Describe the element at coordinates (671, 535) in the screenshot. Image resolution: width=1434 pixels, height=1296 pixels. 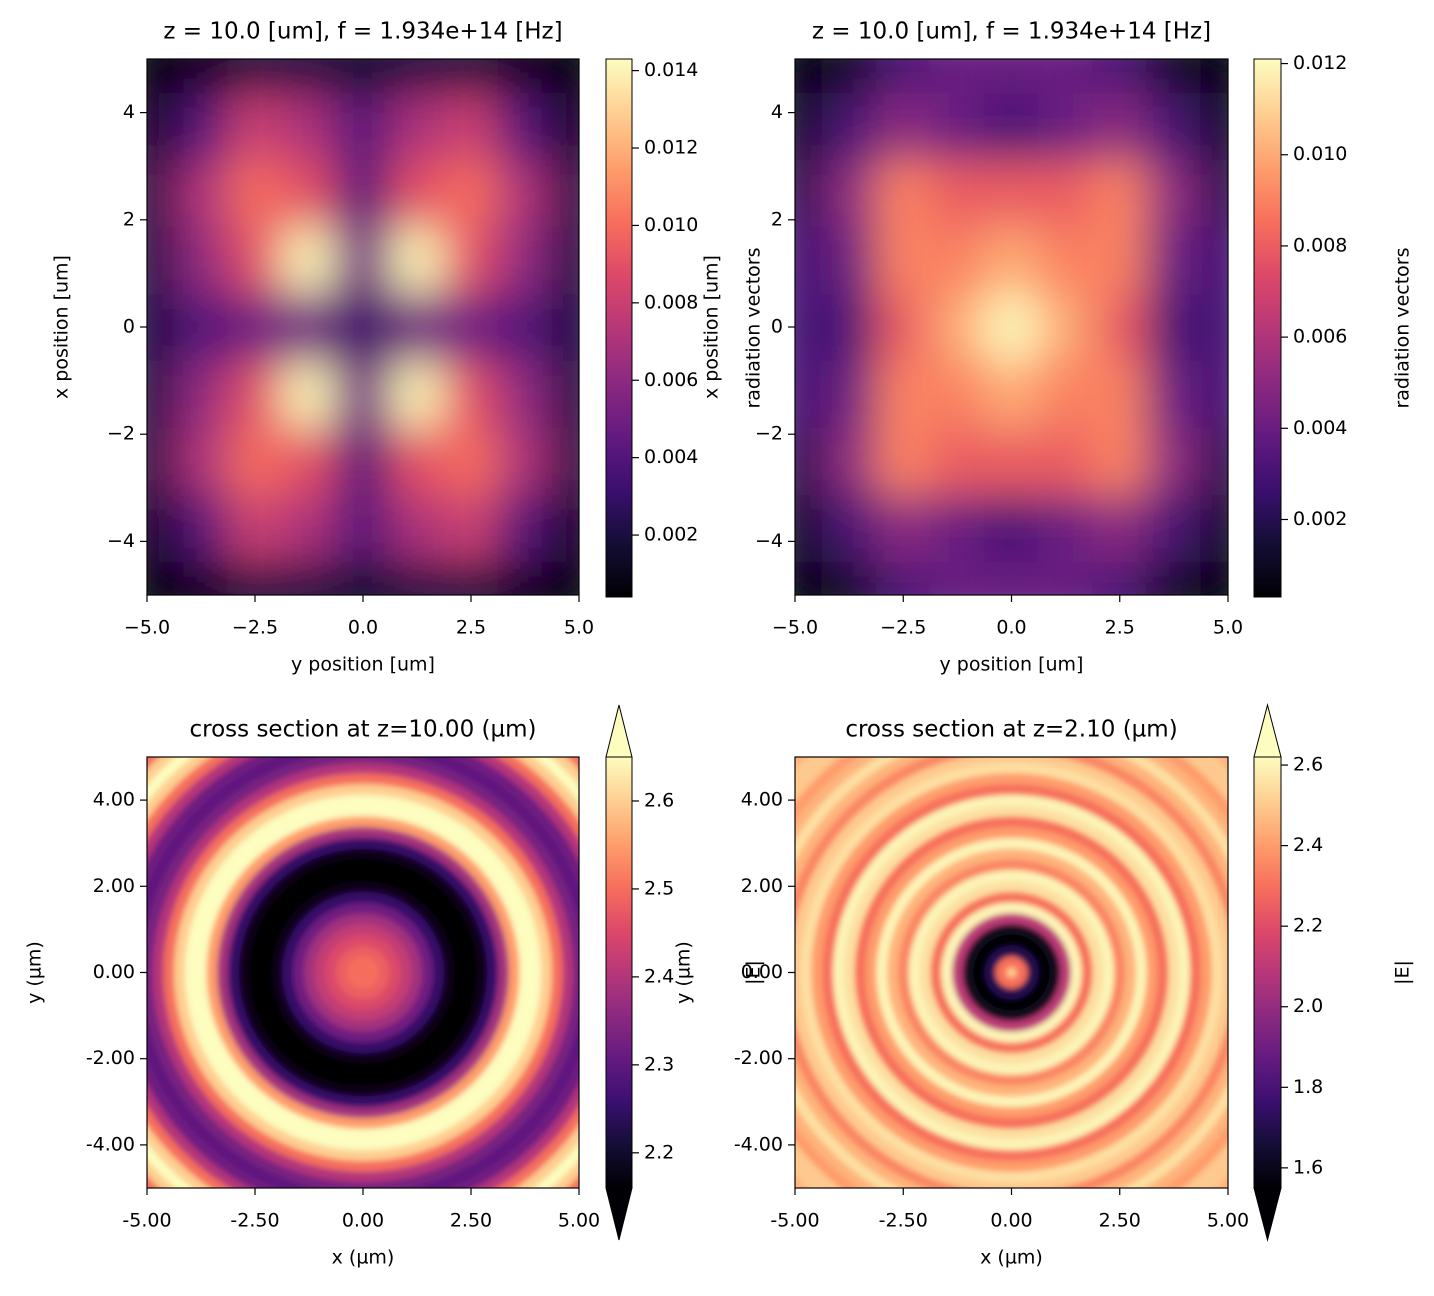
I see `colorbar-tick-label: 0.002` at that location.